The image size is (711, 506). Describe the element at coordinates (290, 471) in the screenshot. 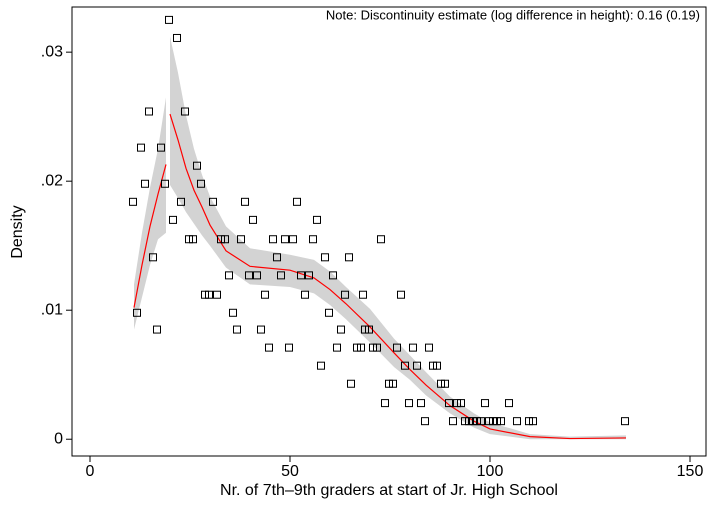

I see `x-tick-label: 50` at that location.